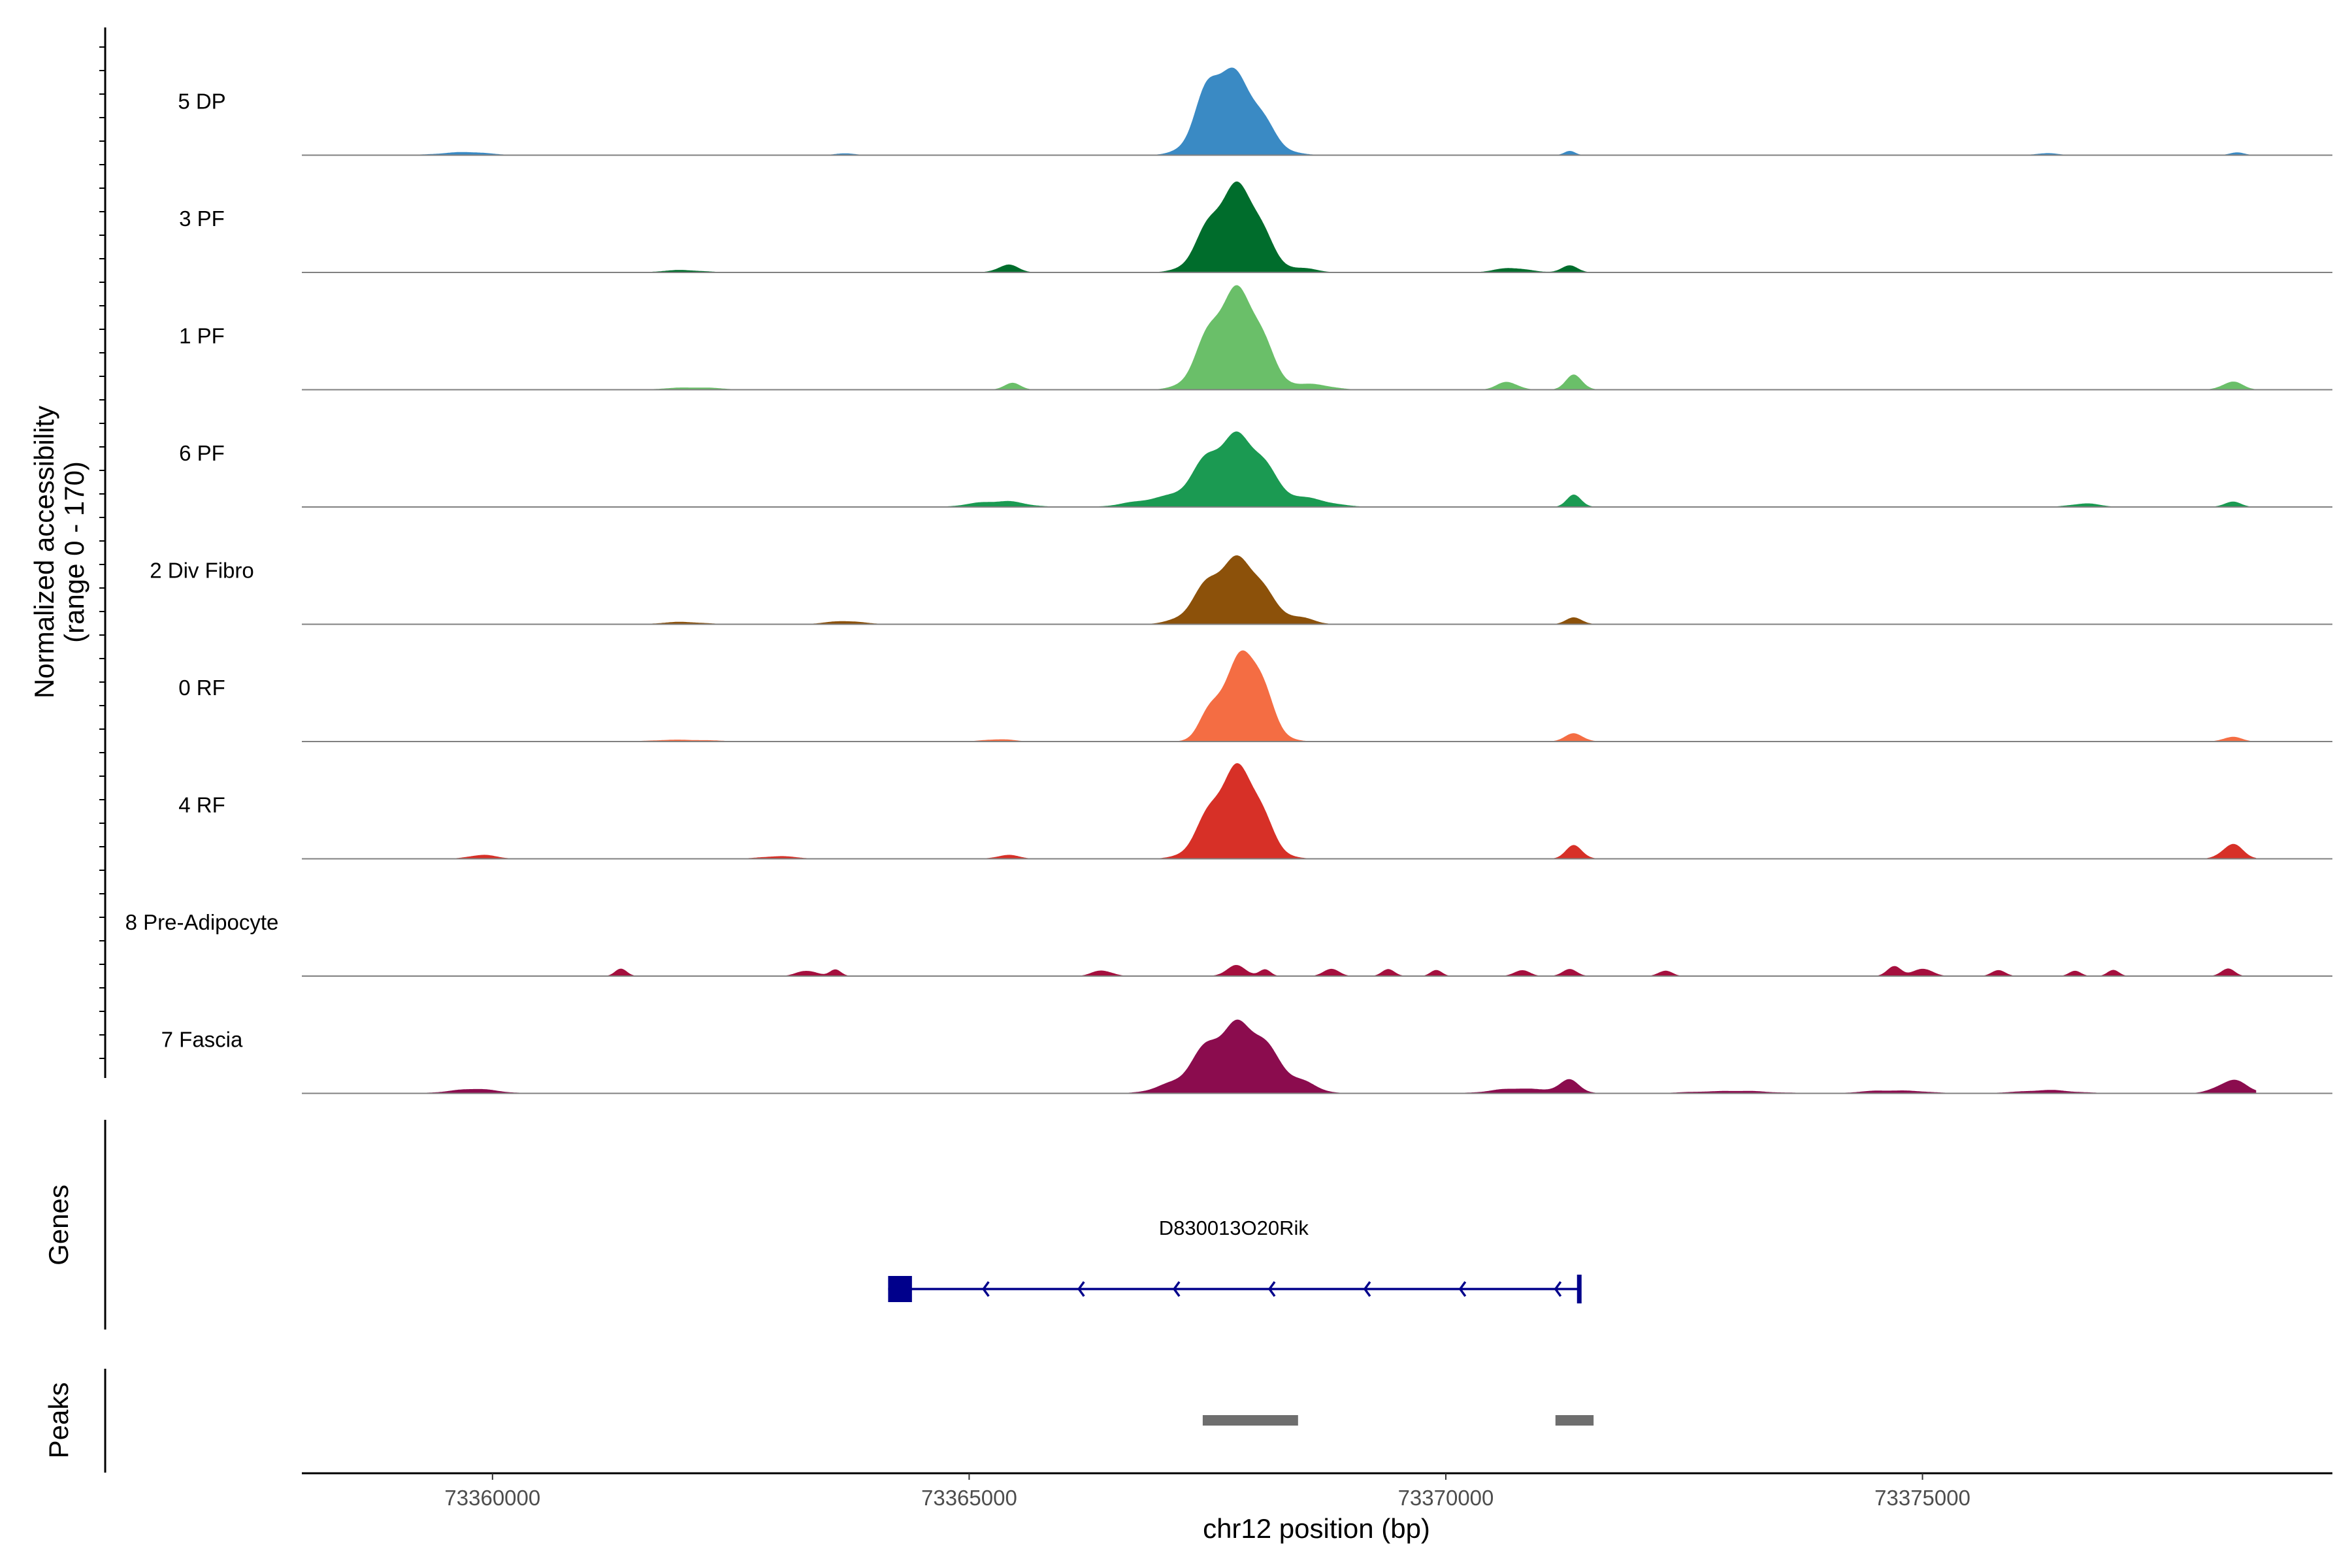  I want to click on track-label: 2 Div Fibro, so click(202, 571).